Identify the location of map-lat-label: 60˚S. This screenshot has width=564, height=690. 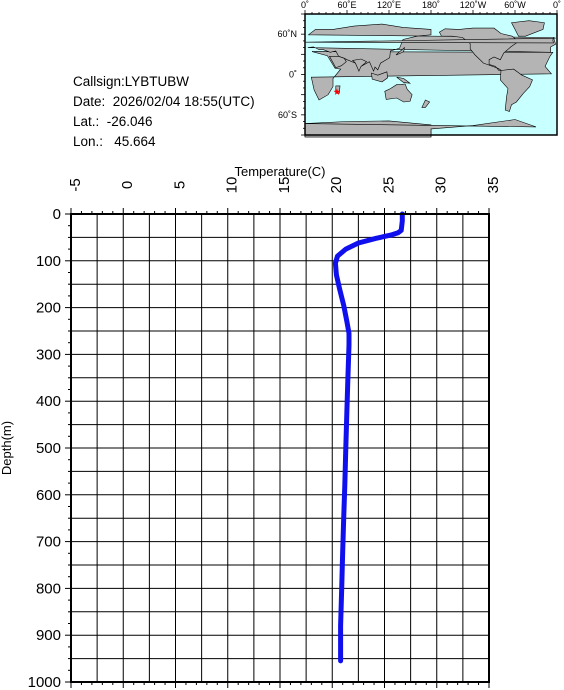
(287, 115).